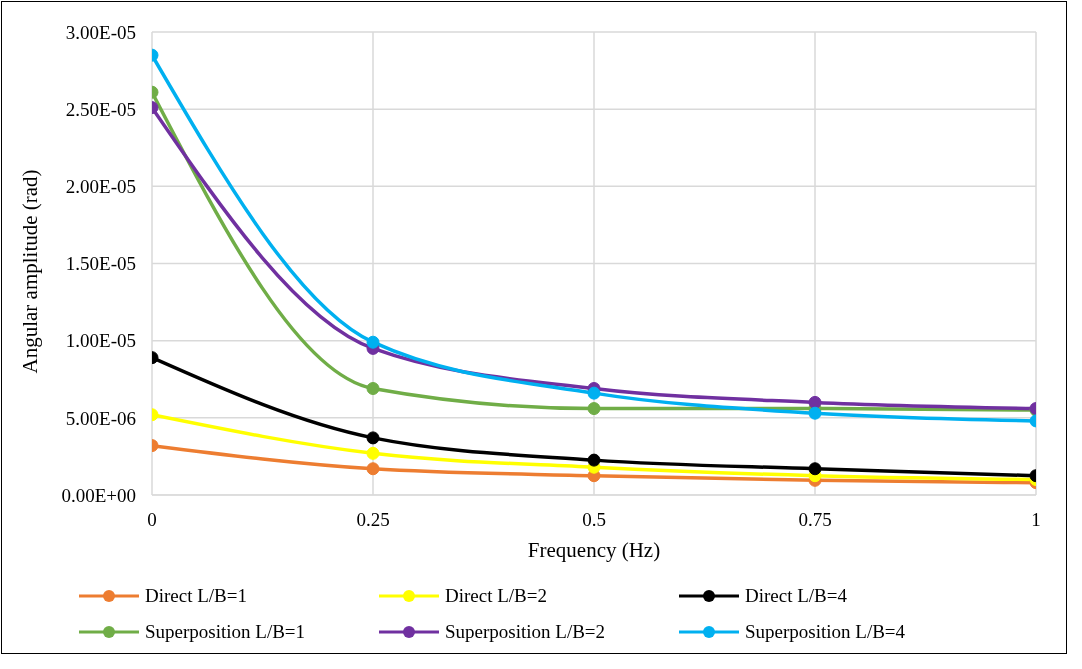 The height and width of the screenshot is (669, 1082). What do you see at coordinates (225, 632) in the screenshot?
I see `legend-label: Superposition L/B=1` at bounding box center [225, 632].